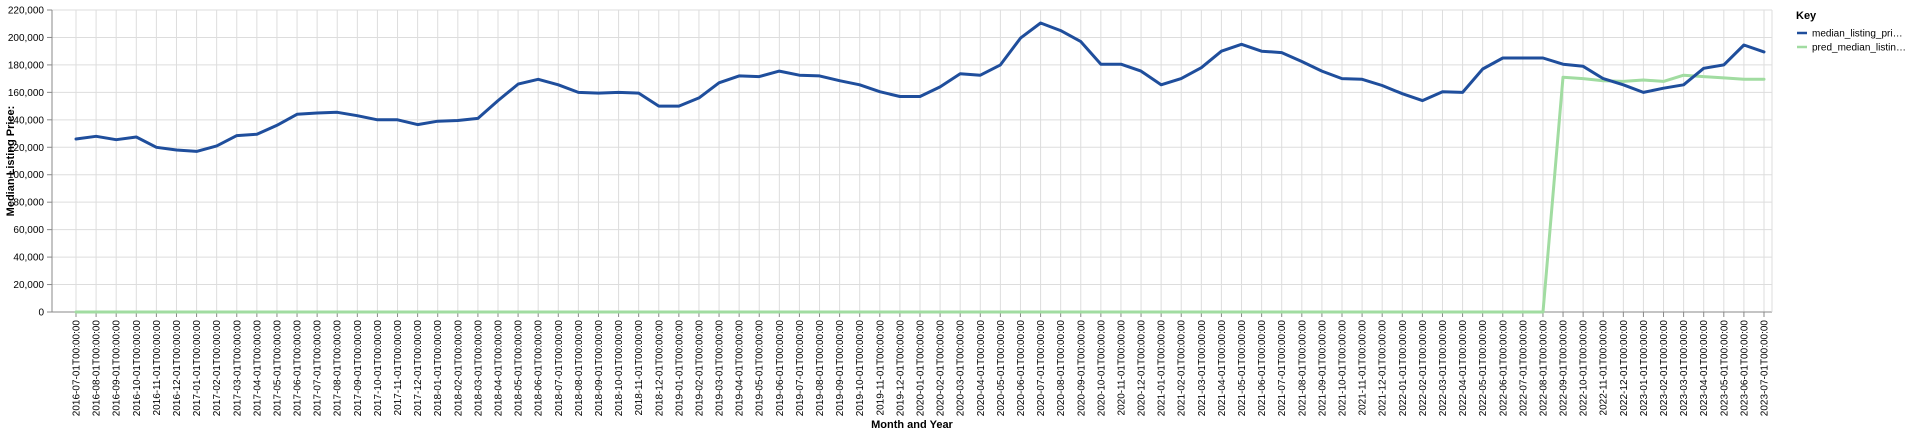  What do you see at coordinates (961, 368) in the screenshot?
I see `x-tick-label: 2020-03-01T00:00:00` at bounding box center [961, 368].